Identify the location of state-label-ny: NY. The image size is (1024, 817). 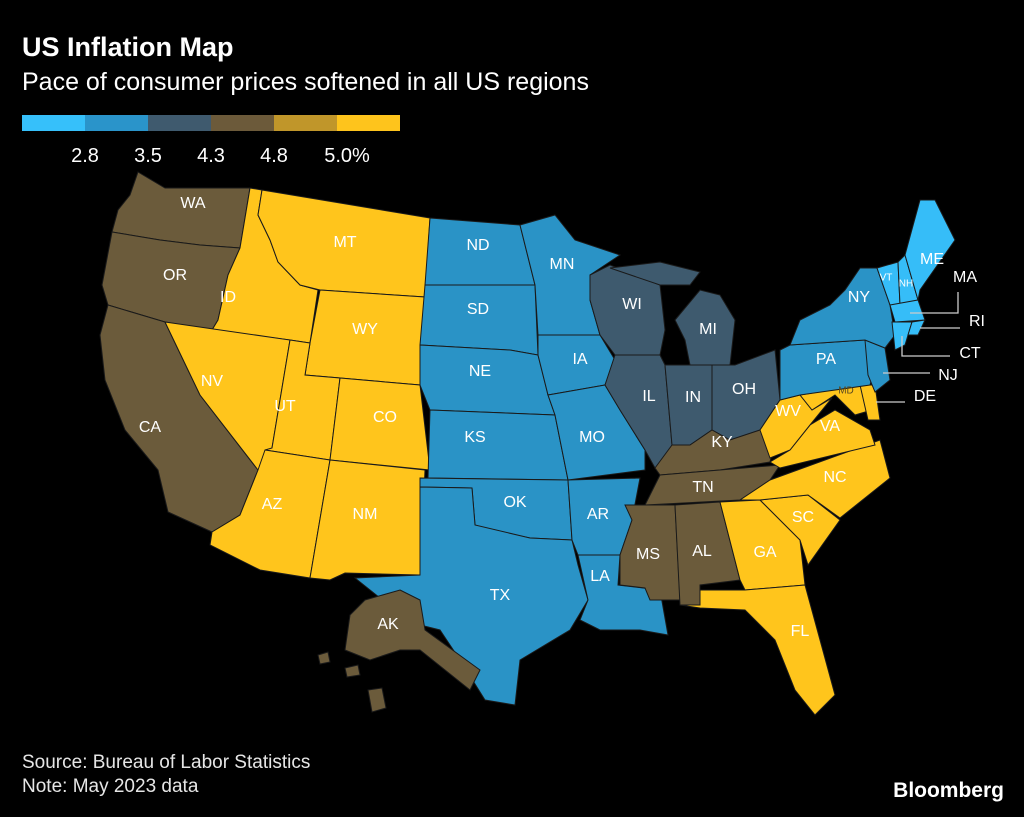
(859, 297).